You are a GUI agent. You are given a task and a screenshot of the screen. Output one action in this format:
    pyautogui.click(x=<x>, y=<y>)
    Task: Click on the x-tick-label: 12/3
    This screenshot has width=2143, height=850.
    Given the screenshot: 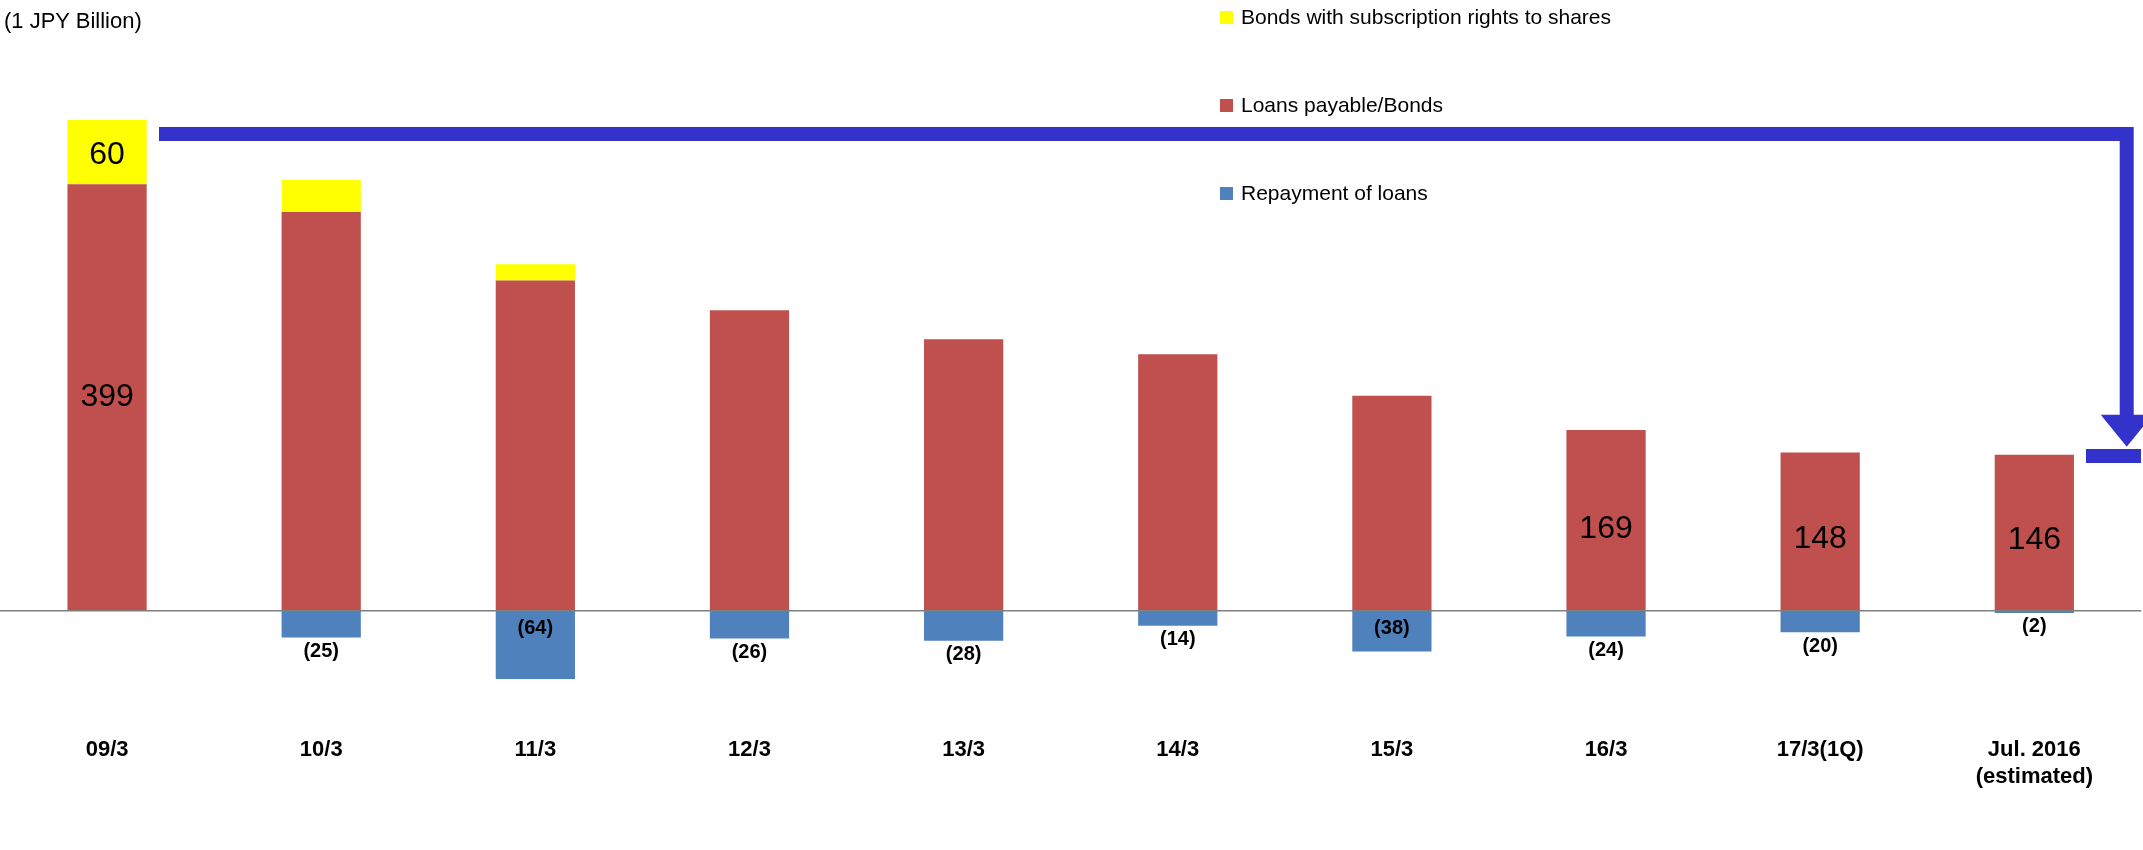 What is the action you would take?
    pyautogui.click(x=749, y=749)
    